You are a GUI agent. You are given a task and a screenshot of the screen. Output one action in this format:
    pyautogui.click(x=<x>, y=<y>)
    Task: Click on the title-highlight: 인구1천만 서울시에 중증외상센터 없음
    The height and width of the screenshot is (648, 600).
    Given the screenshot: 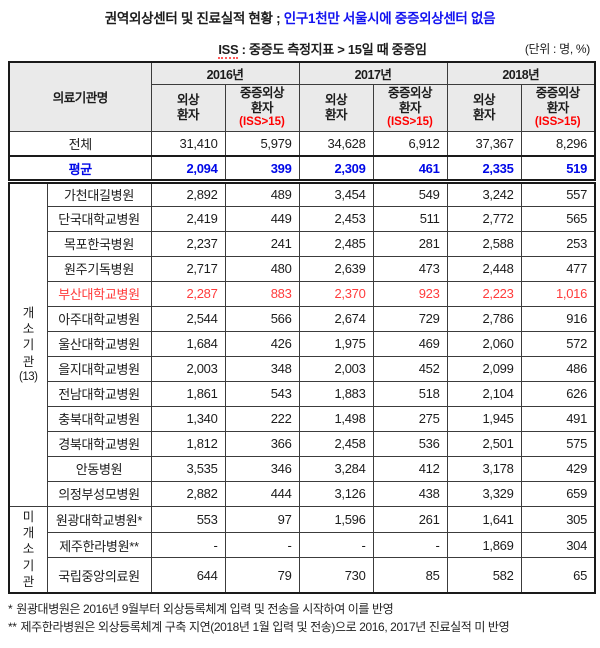 What is the action you would take?
    pyautogui.click(x=389, y=18)
    